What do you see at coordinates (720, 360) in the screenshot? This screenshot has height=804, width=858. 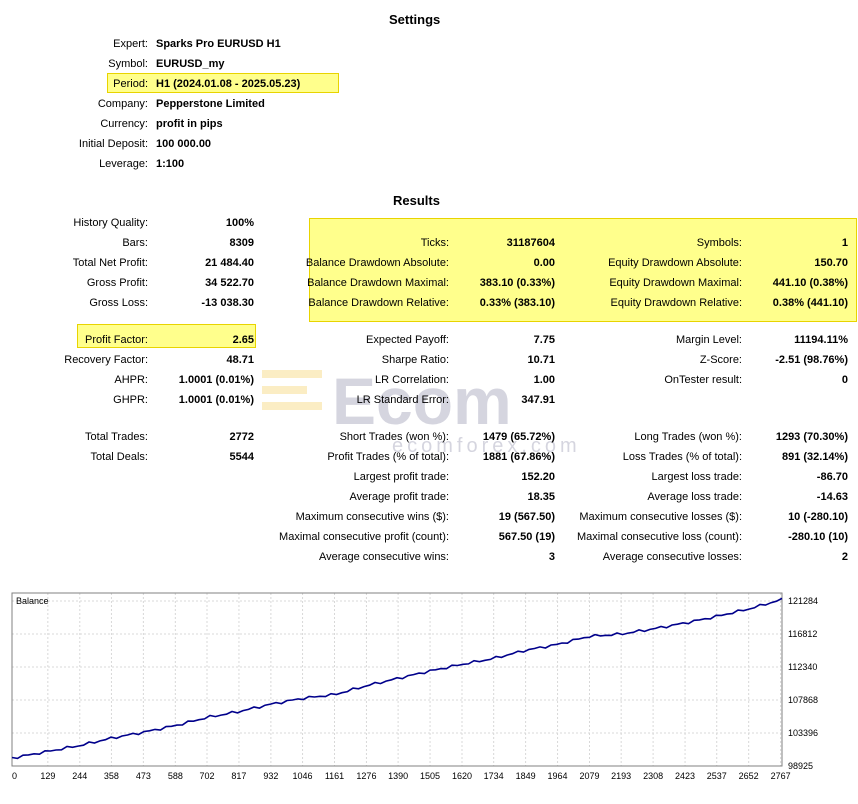 I see `result-col3-row-label: Z-Score:` at bounding box center [720, 360].